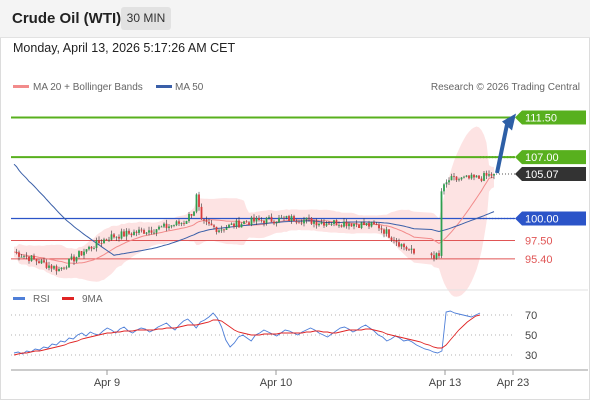 The height and width of the screenshot is (400, 590). I want to click on target-arrow-head, so click(509, 122).